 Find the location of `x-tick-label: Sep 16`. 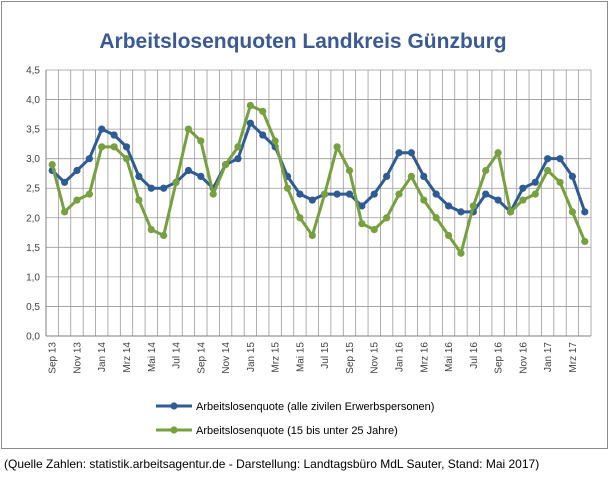

x-tick-label: Sep 16 is located at coordinates (499, 358).